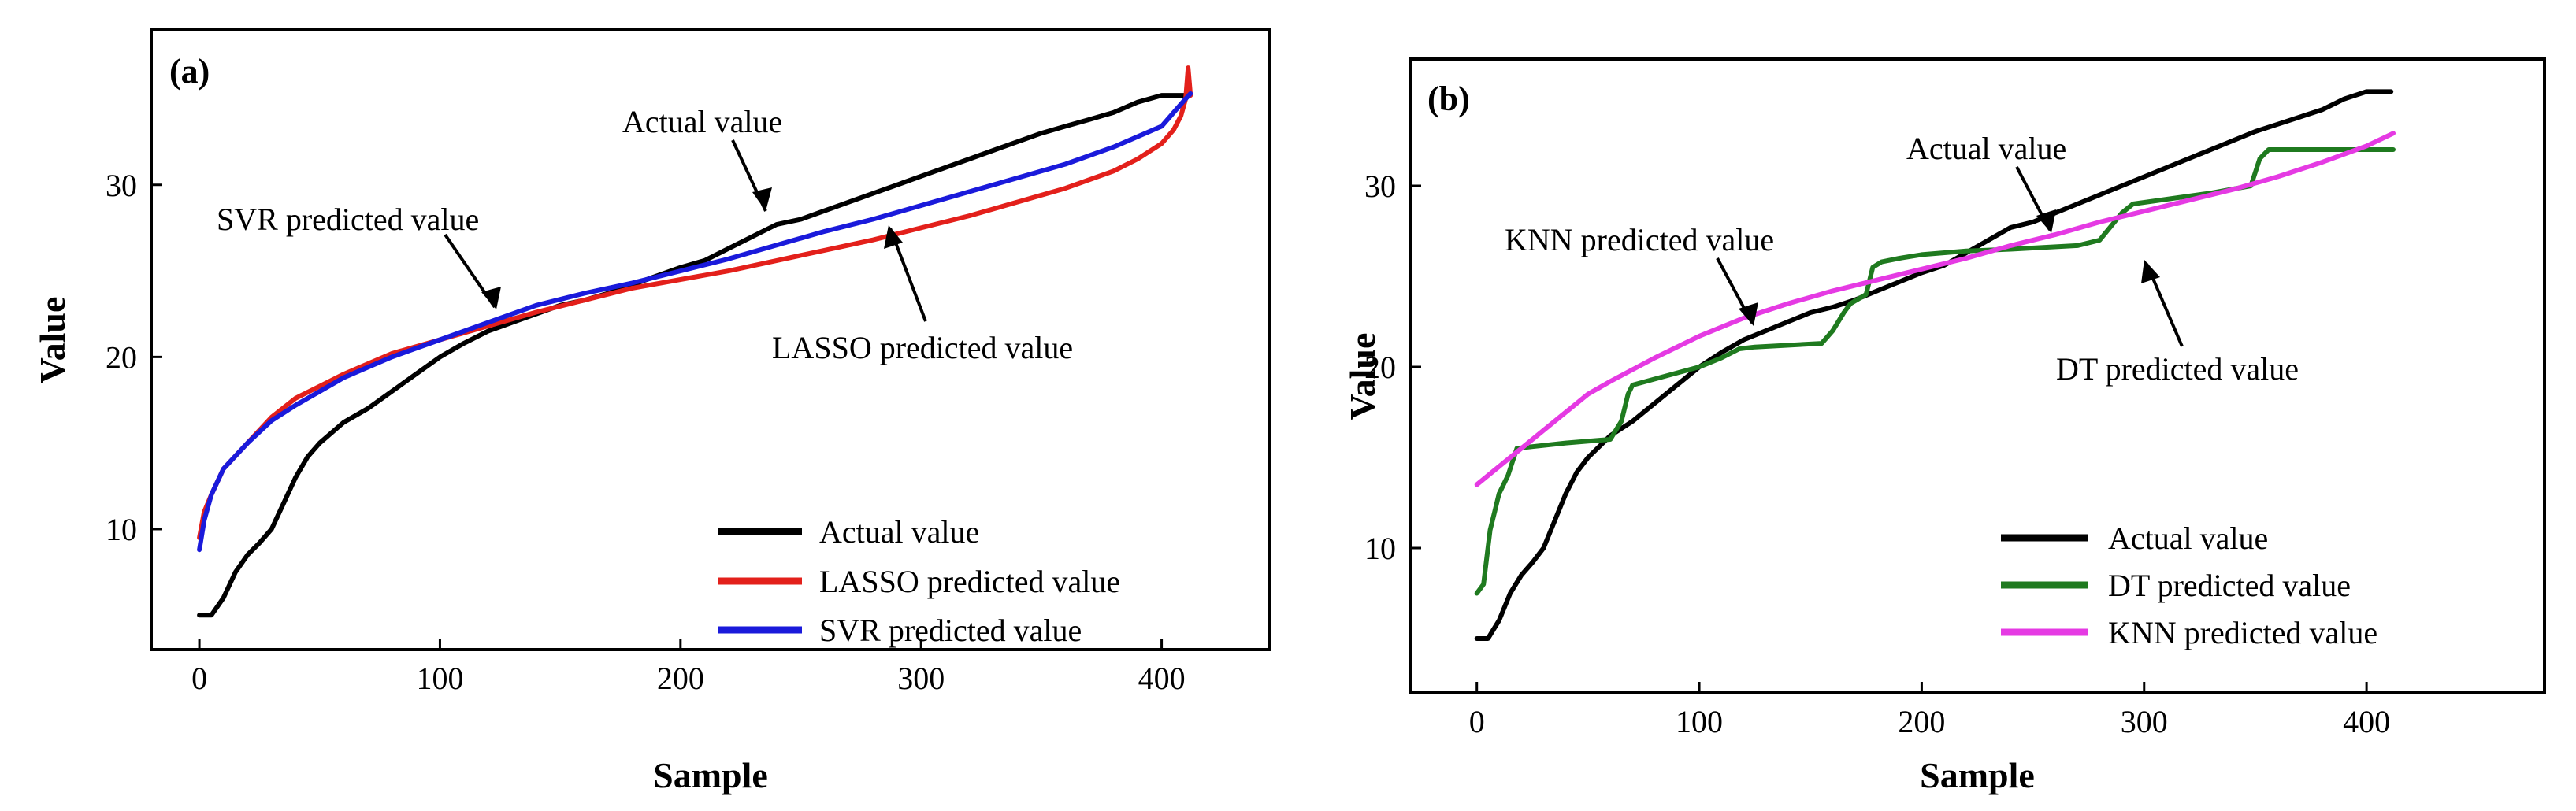 The width and height of the screenshot is (2576, 811). I want to click on panel-label: (a), so click(189, 71).